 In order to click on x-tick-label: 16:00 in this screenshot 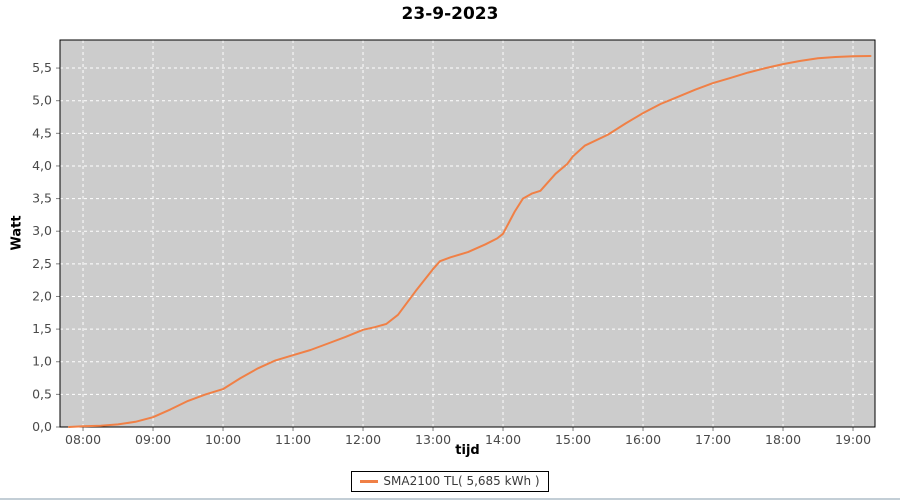, I will do `click(643, 439)`.